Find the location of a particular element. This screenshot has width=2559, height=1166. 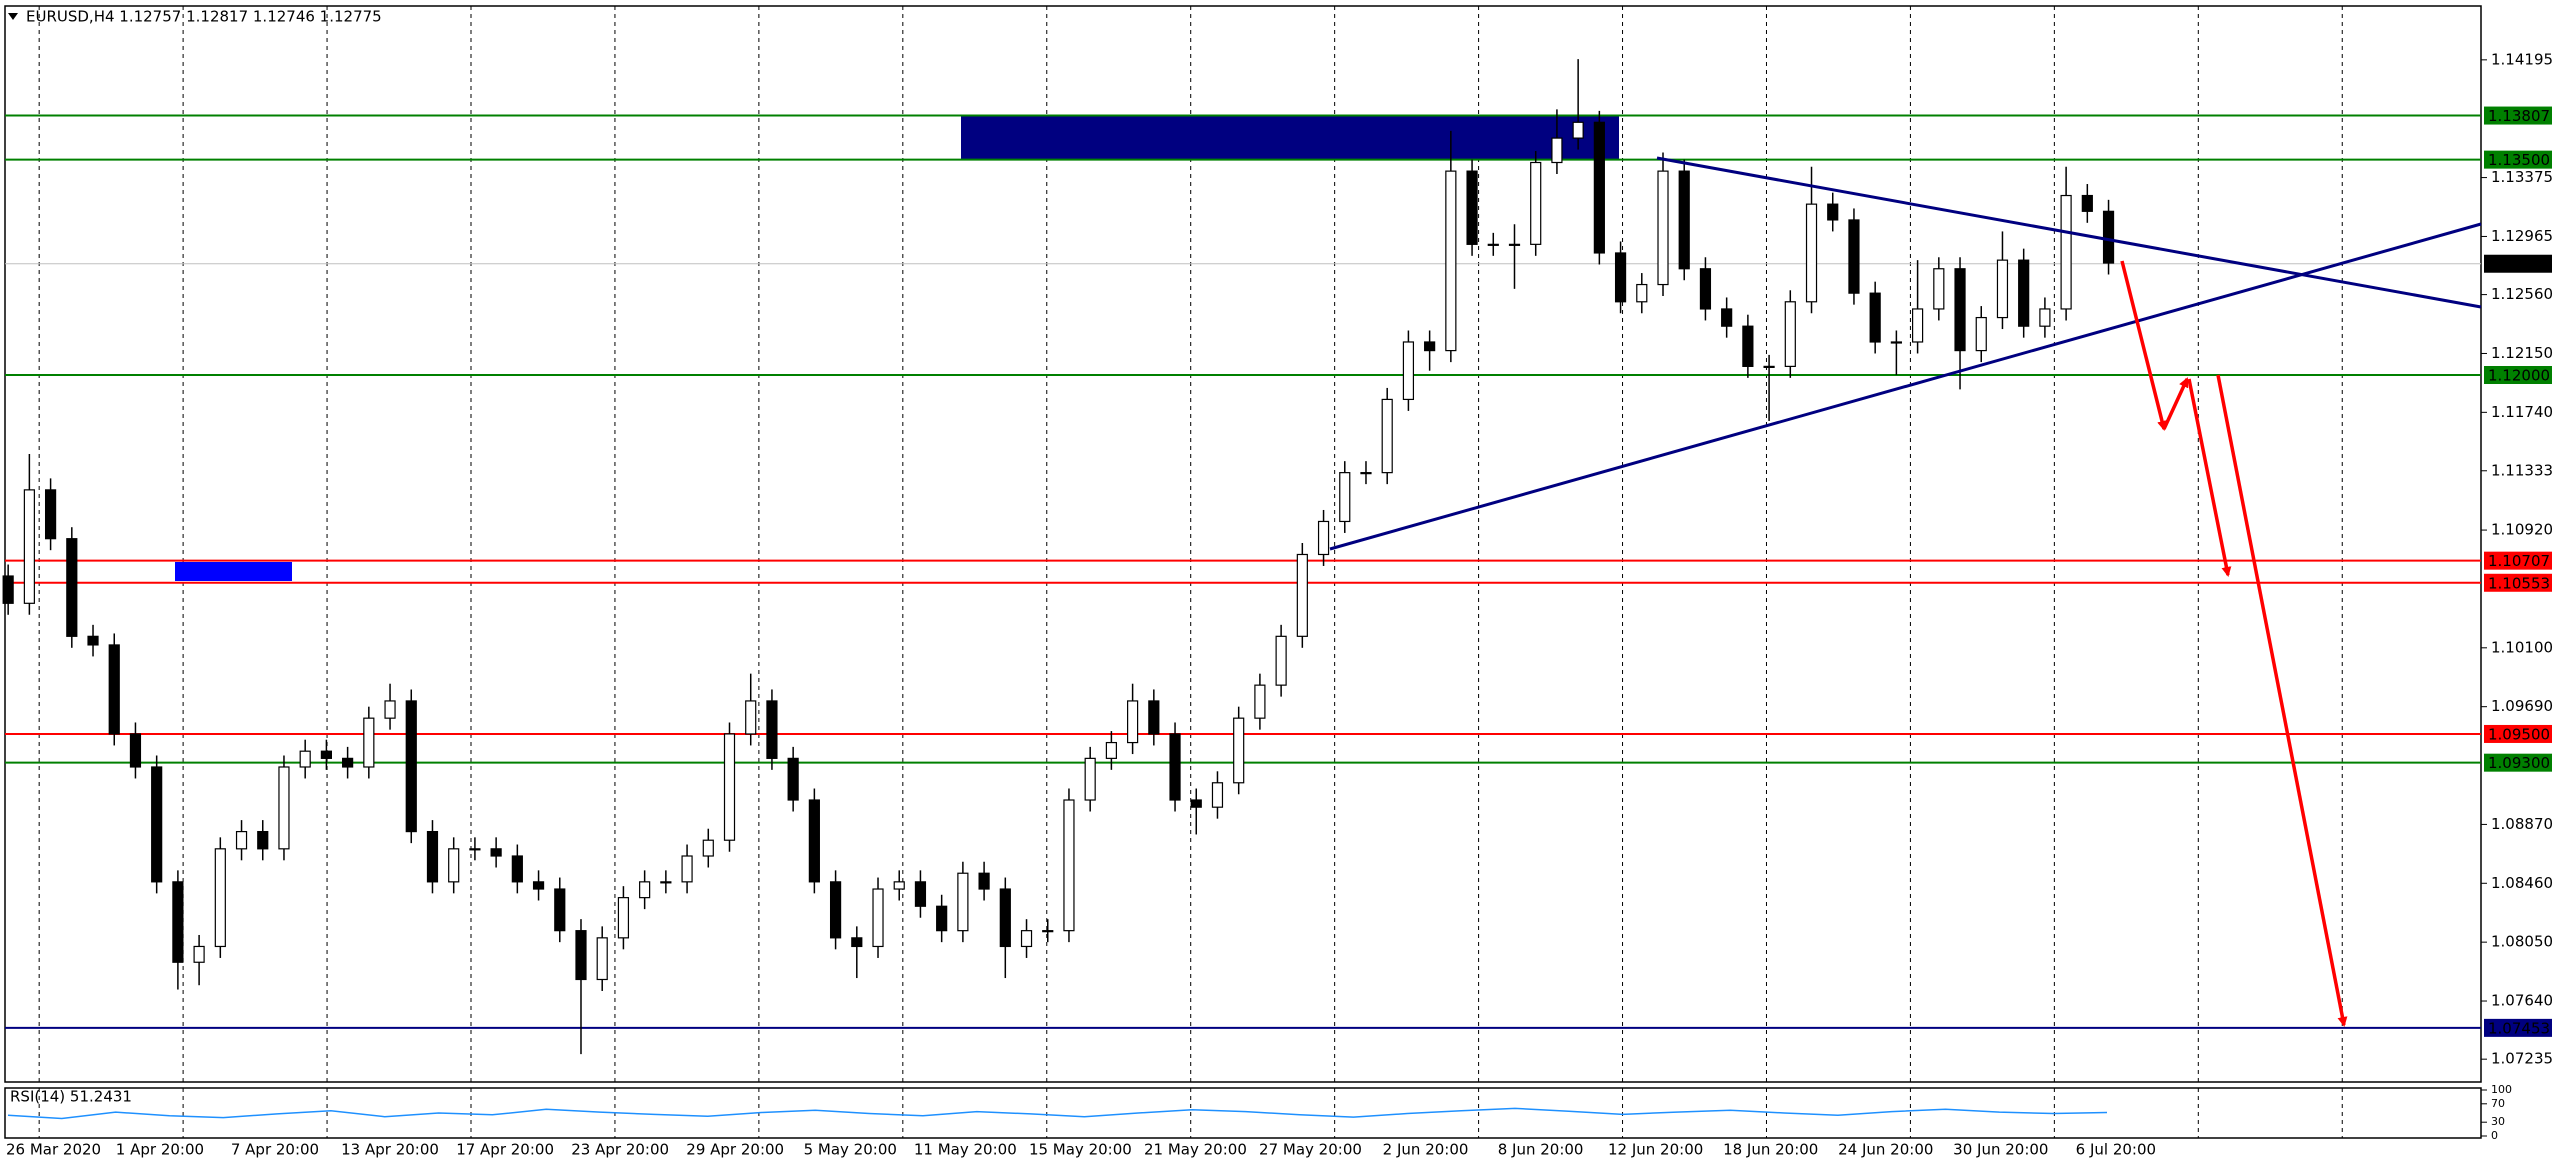

x-tick-label: 21 May 20:00 is located at coordinates (1195, 1150).